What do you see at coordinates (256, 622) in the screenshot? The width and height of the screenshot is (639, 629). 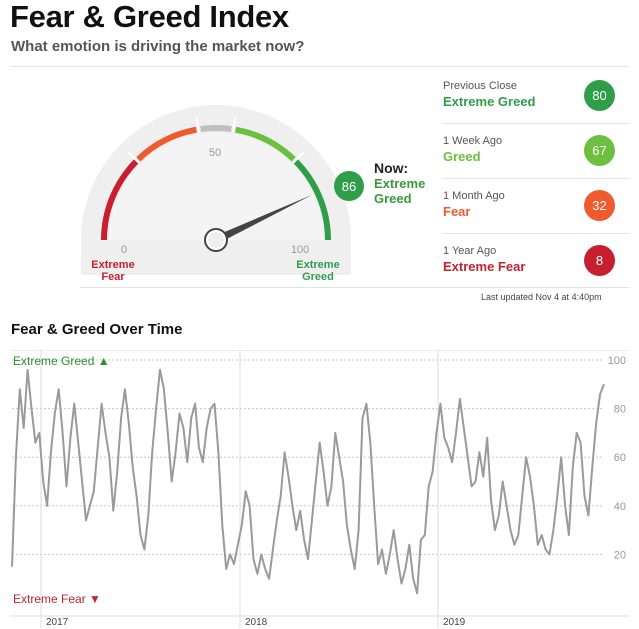 I see `x-tick-label: 2018` at bounding box center [256, 622].